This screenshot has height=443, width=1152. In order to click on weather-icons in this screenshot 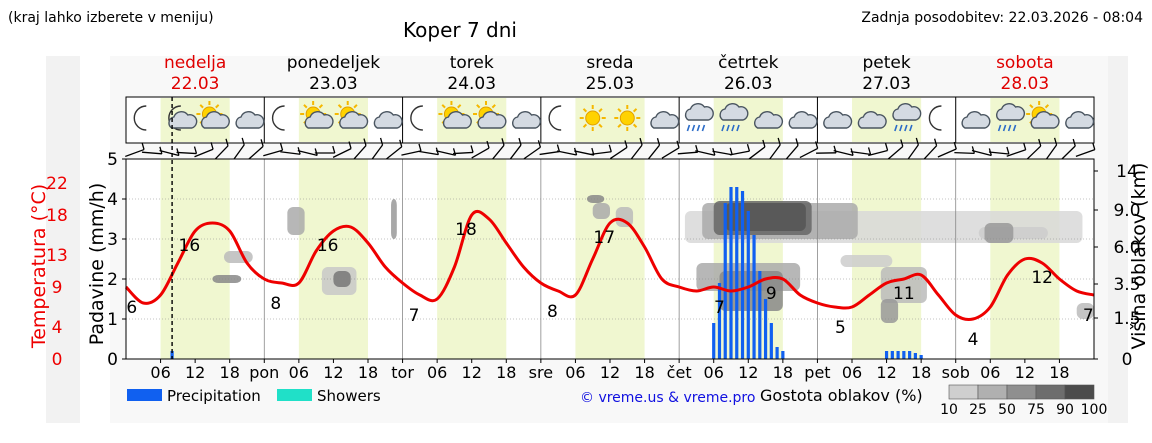, I will do `click(614, 116)`.